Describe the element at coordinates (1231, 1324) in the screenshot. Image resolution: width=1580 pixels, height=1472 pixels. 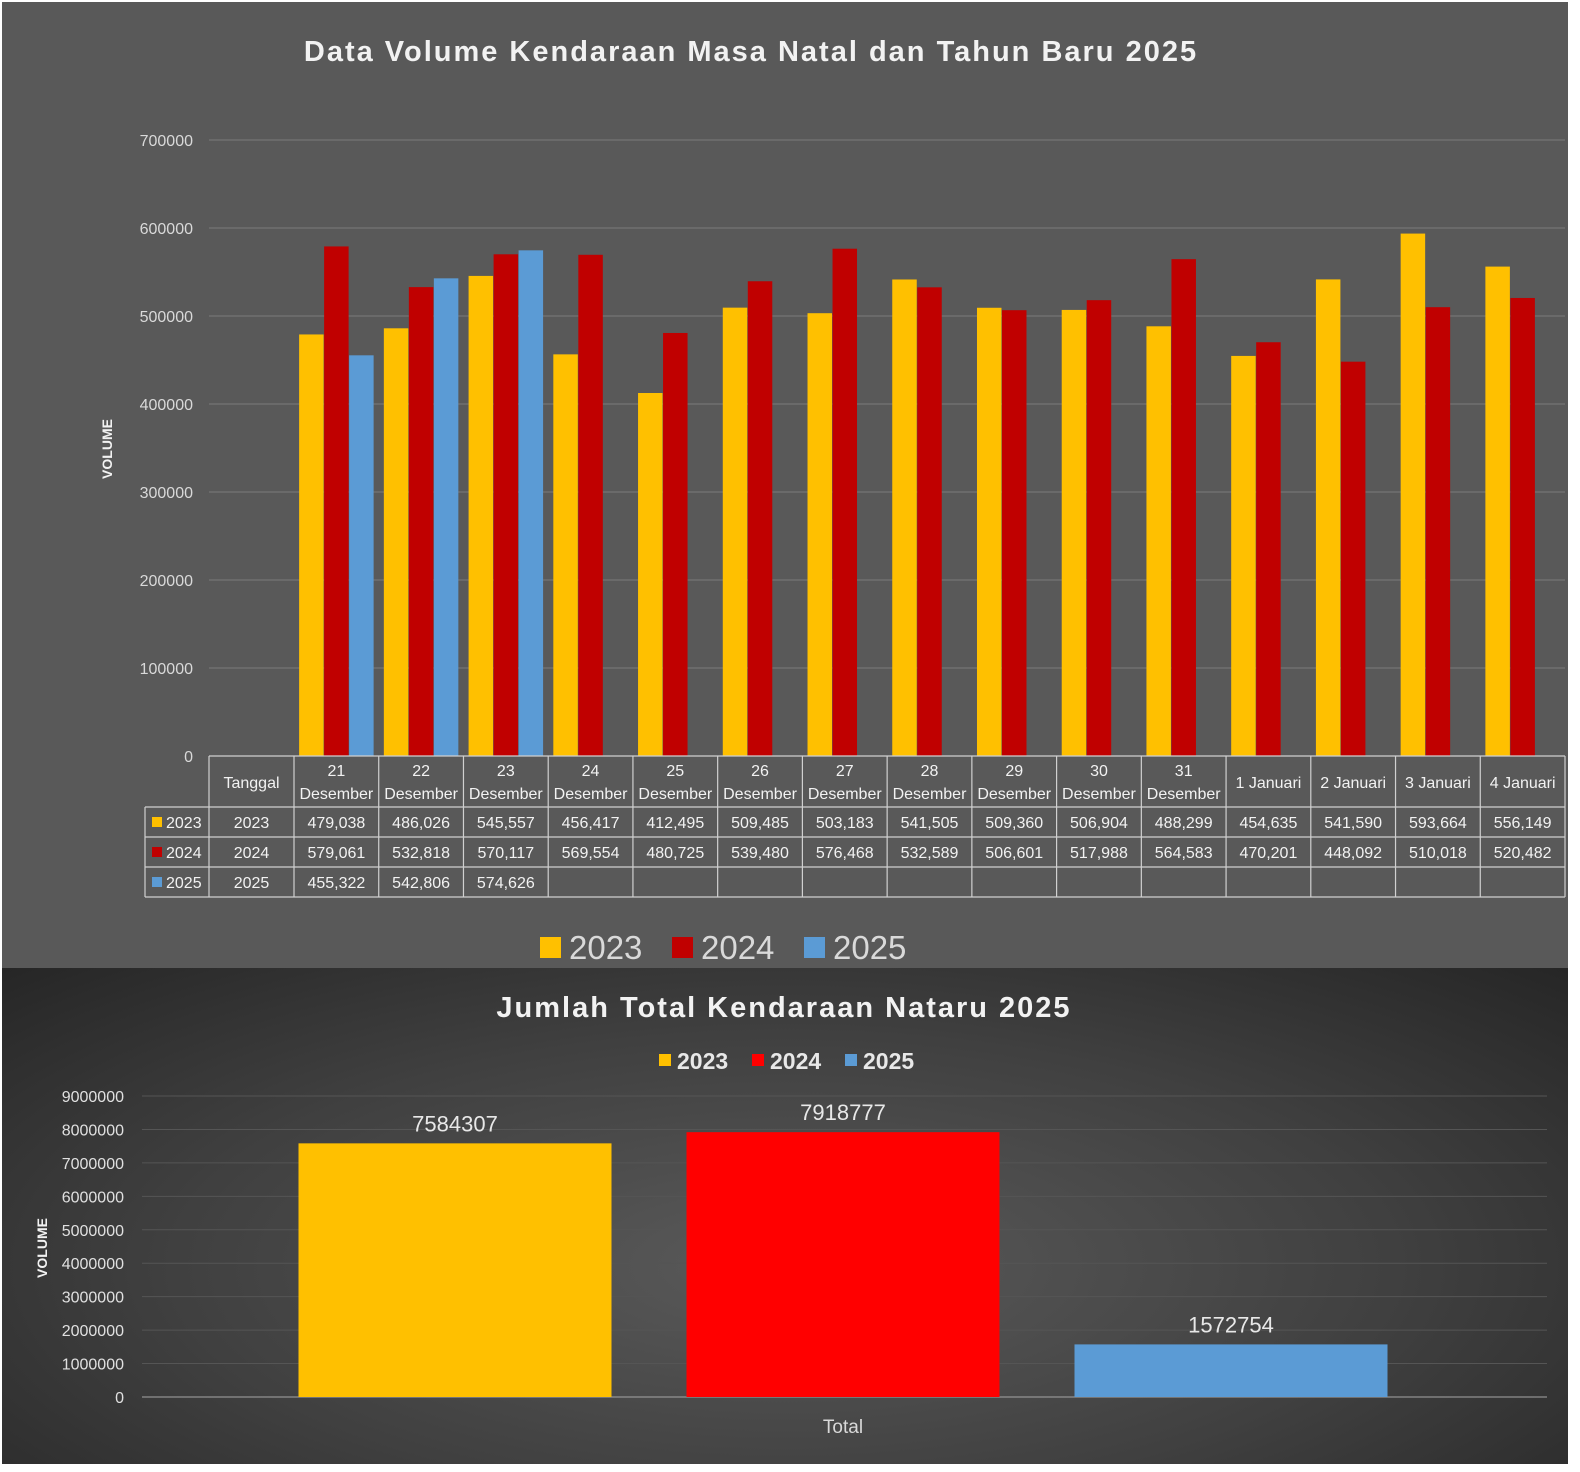
I see `chart2-data-label-2025: 1572754` at that location.